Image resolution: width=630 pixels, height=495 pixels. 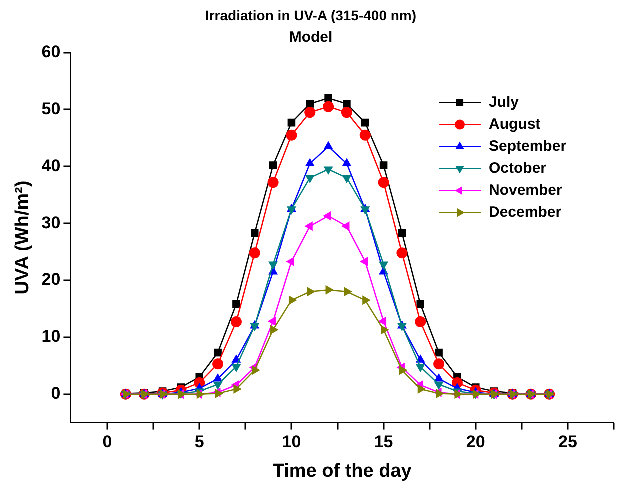 What do you see at coordinates (504, 102) in the screenshot?
I see `legend-label: July` at bounding box center [504, 102].